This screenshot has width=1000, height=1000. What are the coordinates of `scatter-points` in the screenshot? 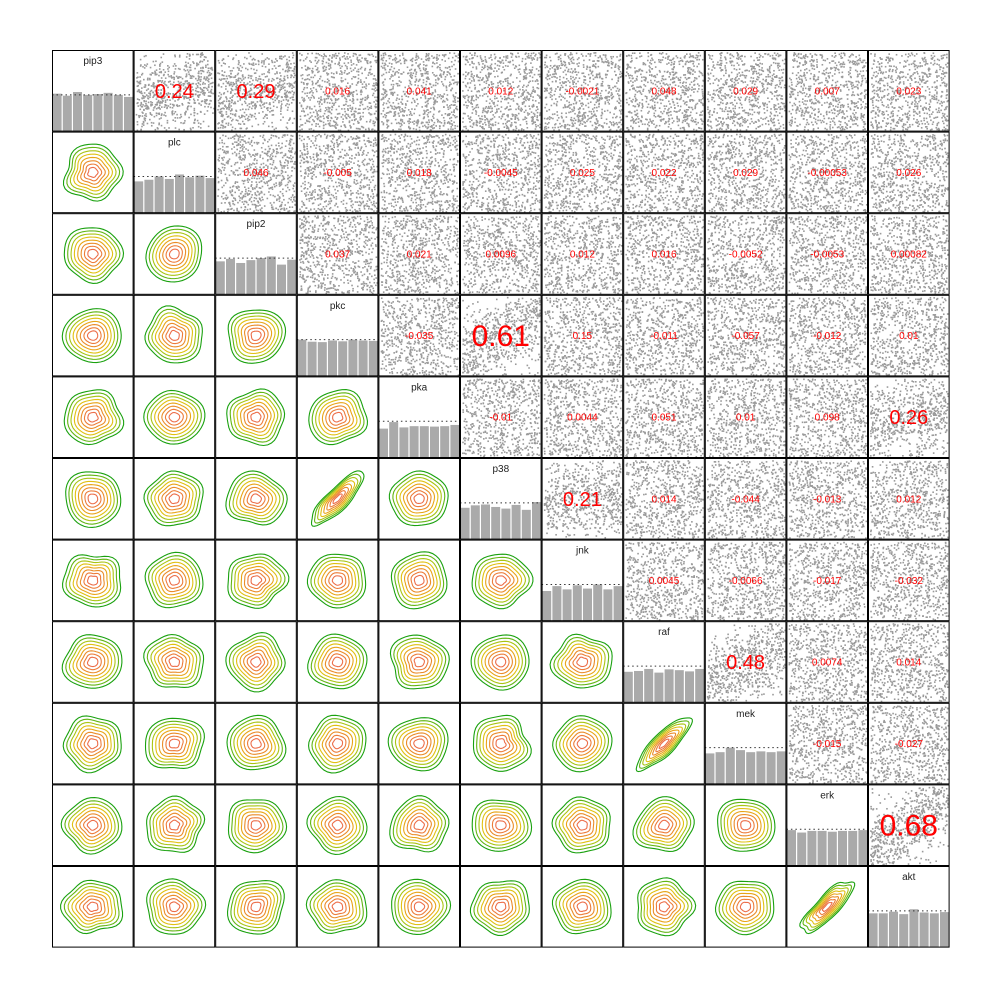 It's located at (257, 92).